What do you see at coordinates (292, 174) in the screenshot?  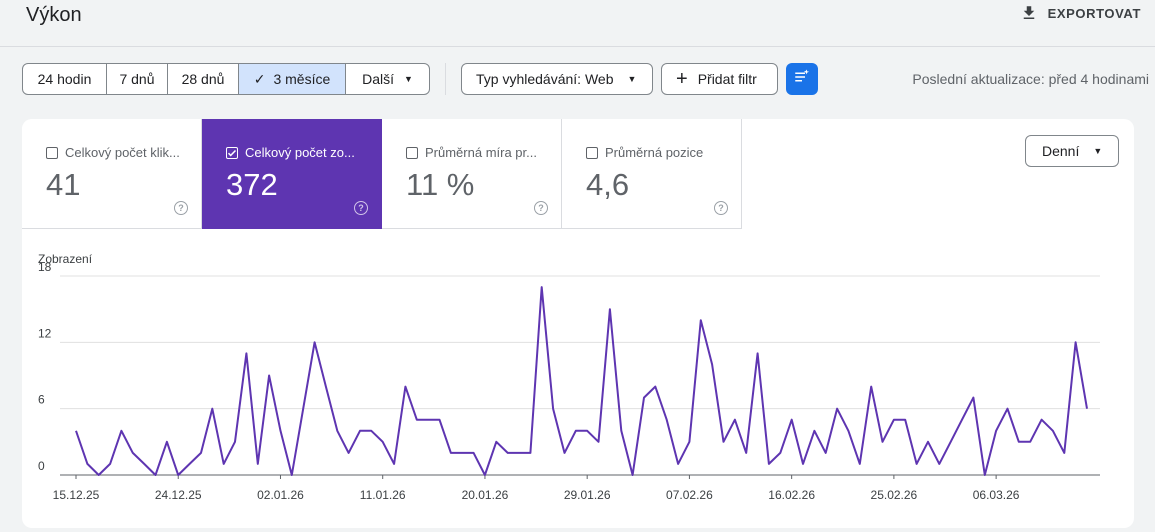 I see `metric-impressions: Celkový počet zo... 372 ?` at bounding box center [292, 174].